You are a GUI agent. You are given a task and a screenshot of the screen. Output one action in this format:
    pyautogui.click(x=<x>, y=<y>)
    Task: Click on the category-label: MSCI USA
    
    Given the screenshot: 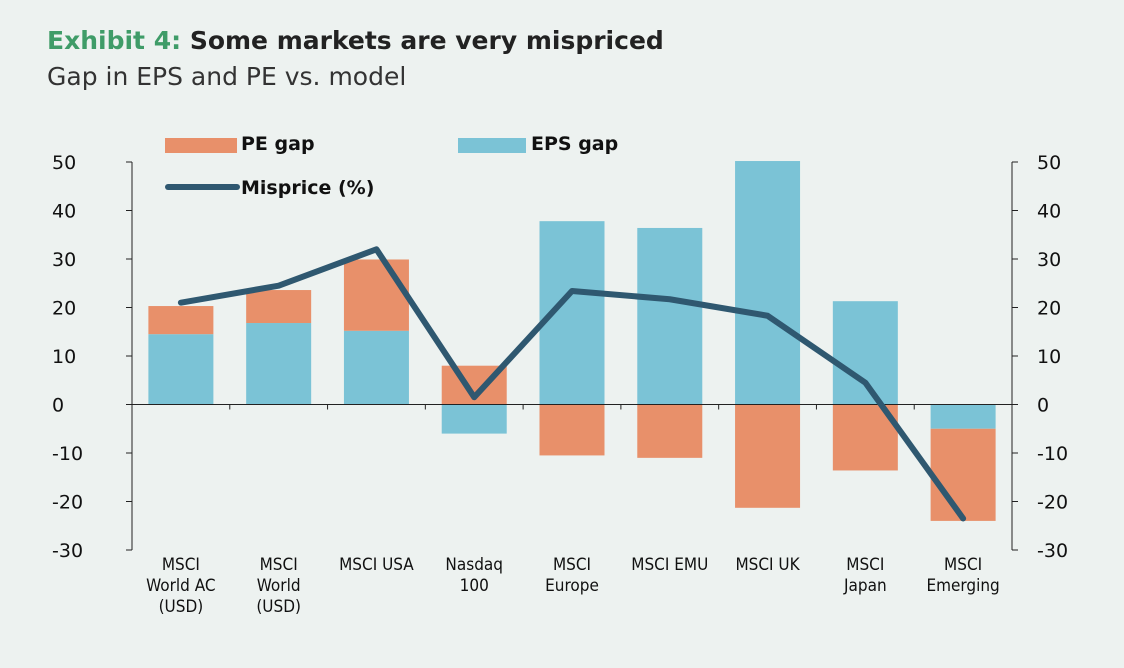 What is the action you would take?
    pyautogui.click(x=376, y=565)
    